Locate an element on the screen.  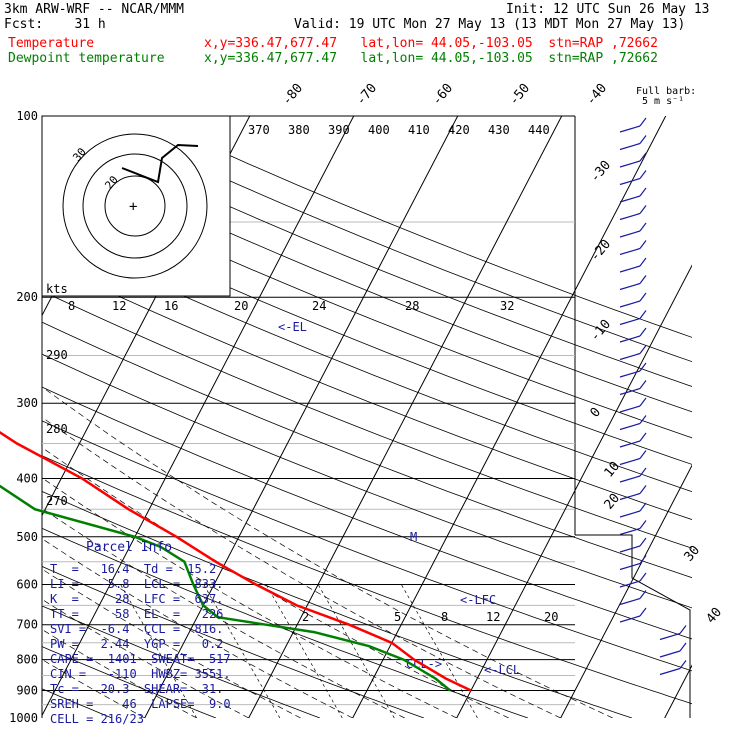
isotherm-tick-label: 40 is located at coordinates (715, 616).